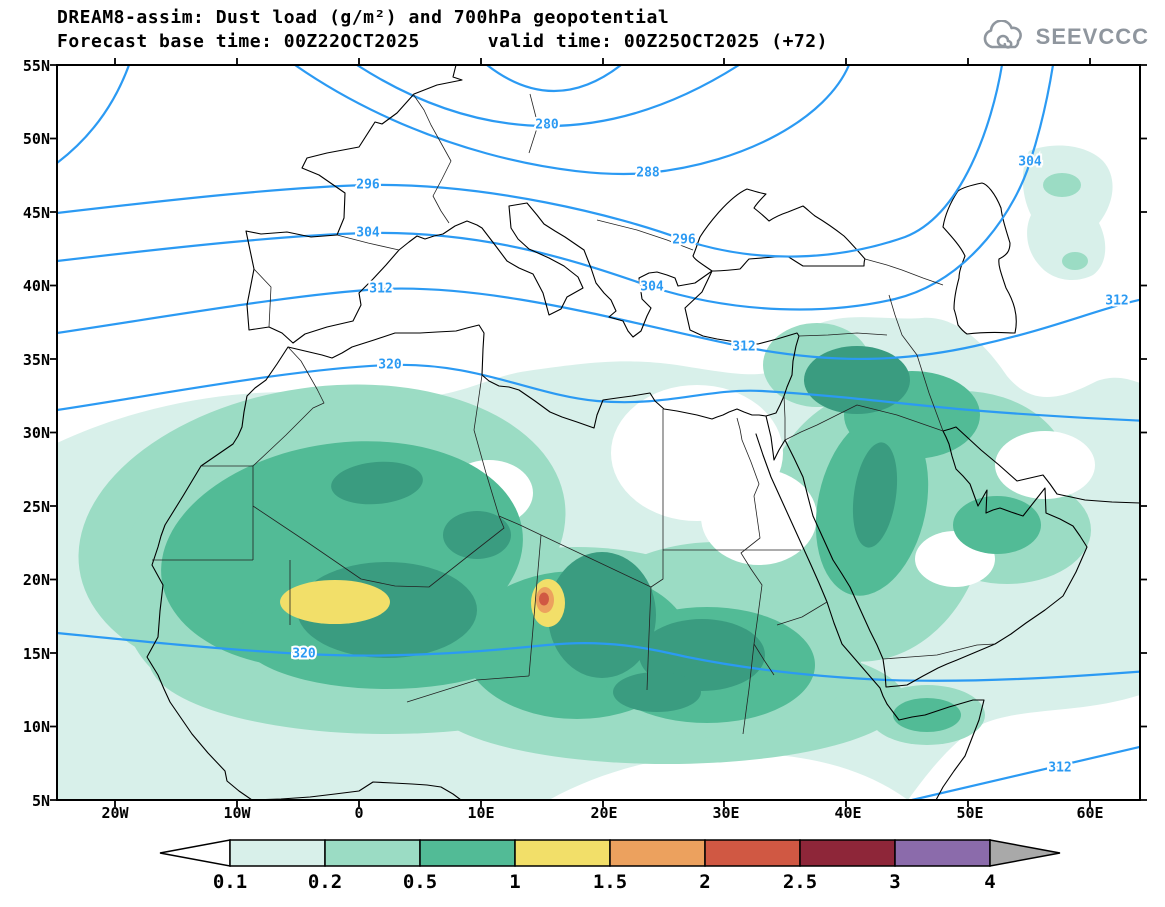  What do you see at coordinates (1025, 853) in the screenshot?
I see `colorbar-arrow-high` at bounding box center [1025, 853].